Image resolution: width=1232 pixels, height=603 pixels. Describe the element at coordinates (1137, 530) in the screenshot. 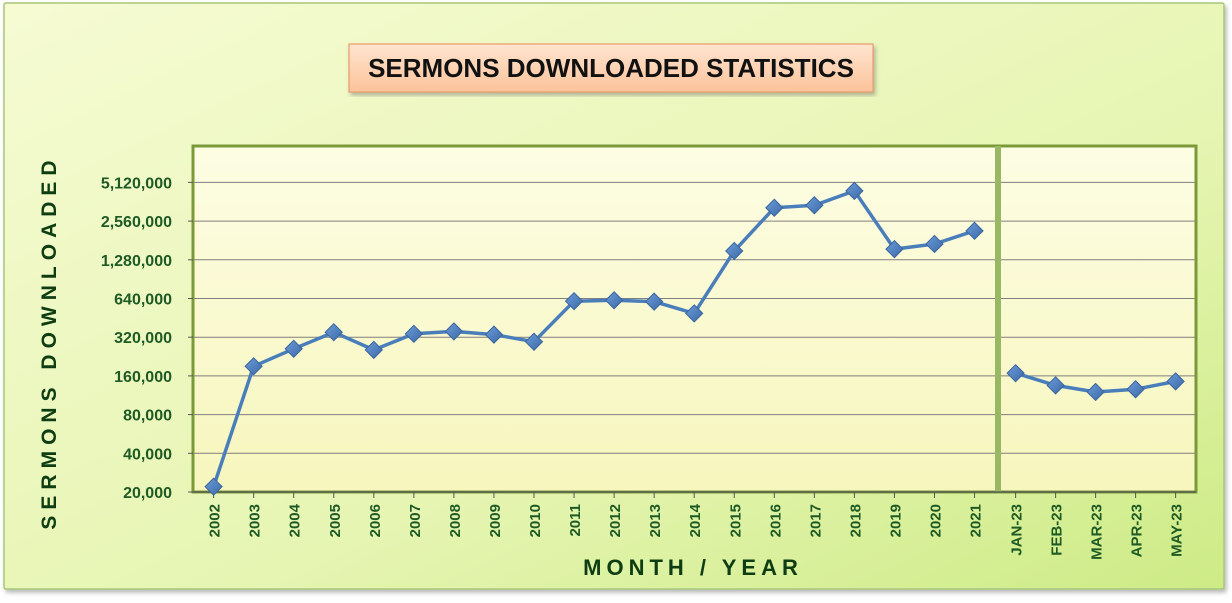

I see `x-tick-label: APR-23` at that location.